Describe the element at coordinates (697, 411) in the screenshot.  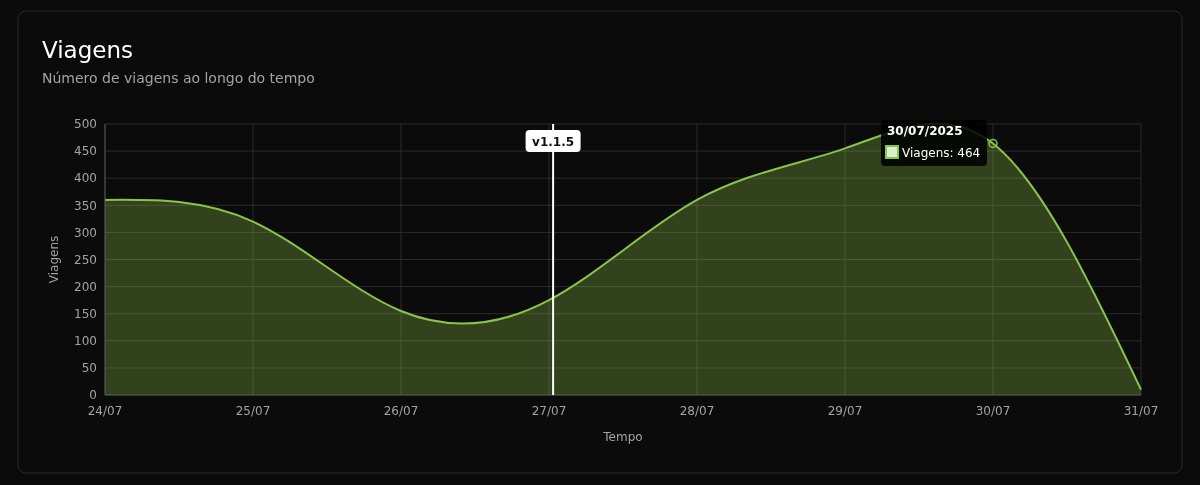
I see `x-tick-label: 28/07` at that location.